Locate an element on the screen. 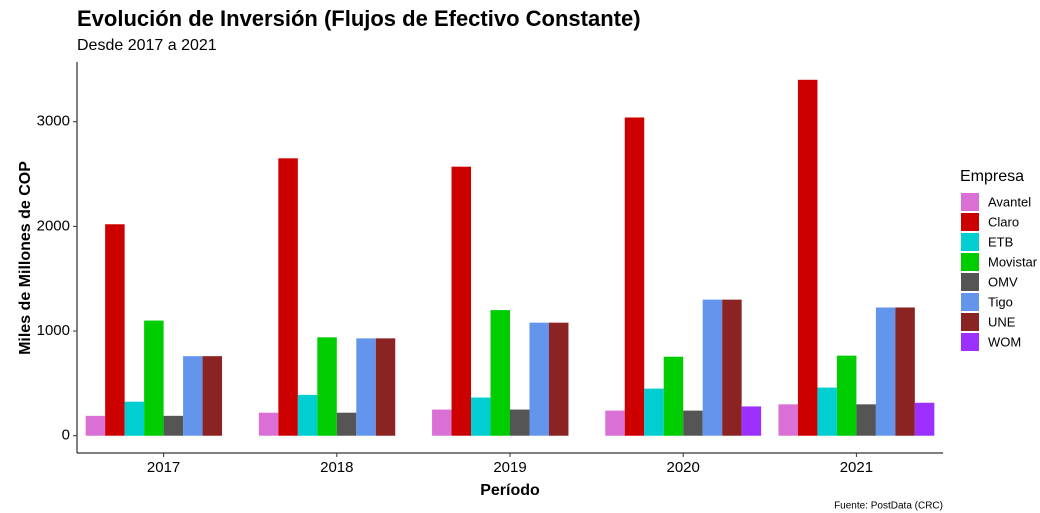 The height and width of the screenshot is (513, 1040). legend-label: Movistar is located at coordinates (1013, 261).